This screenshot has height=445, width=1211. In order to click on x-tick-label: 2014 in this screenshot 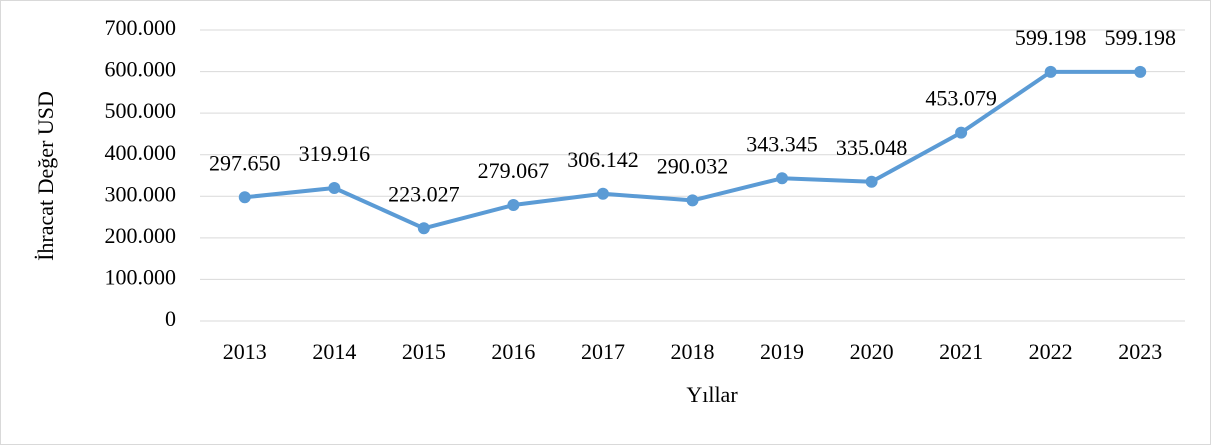, I will do `click(334, 351)`.